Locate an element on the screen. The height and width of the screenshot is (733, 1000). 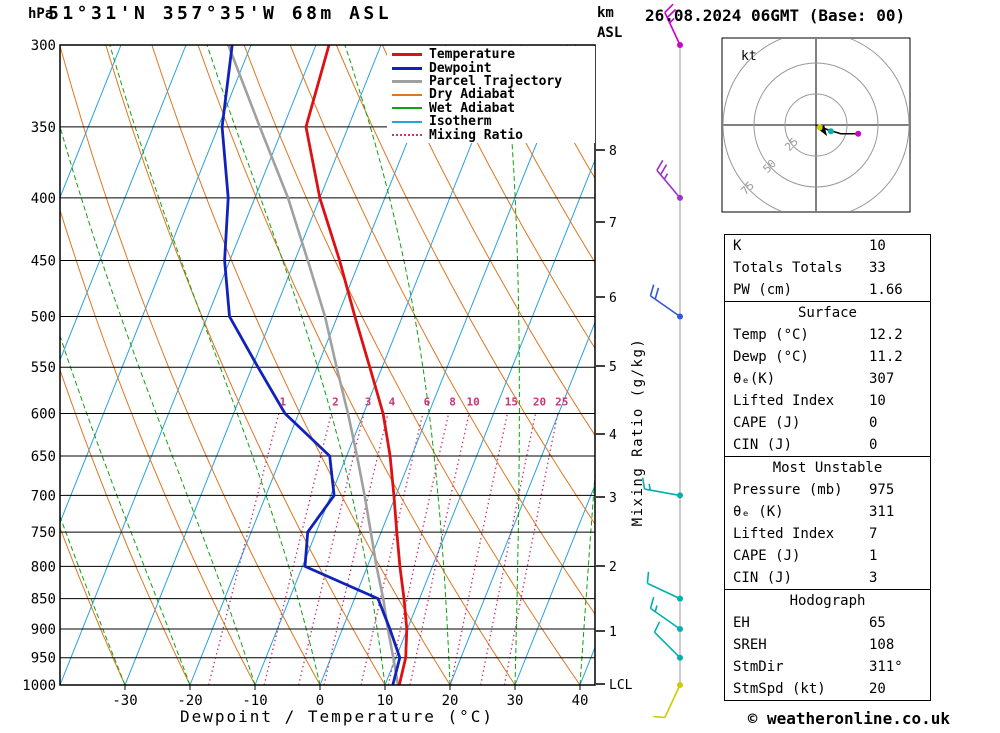
row-surface-temp: Temp (°C) 12.2 is located at coordinates (827, 335).